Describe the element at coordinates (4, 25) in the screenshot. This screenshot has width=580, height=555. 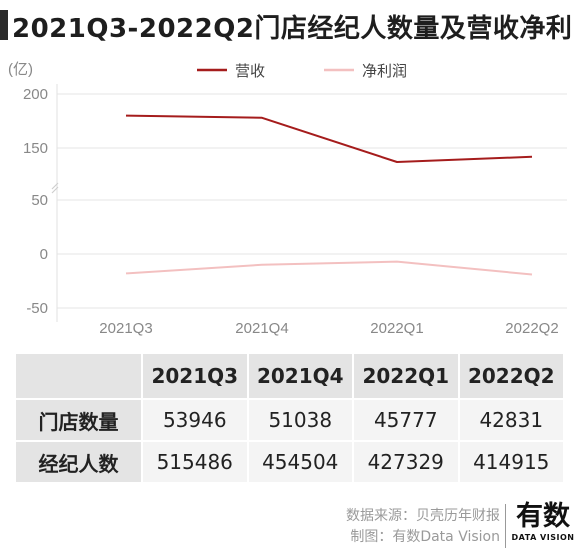
I see `title-accent-bar` at that location.